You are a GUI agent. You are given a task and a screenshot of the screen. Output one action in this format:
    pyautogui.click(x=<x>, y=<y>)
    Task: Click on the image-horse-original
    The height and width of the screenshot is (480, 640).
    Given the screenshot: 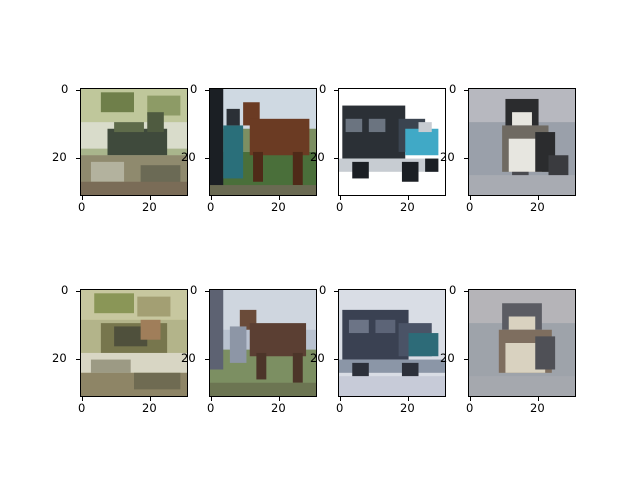 What is the action you would take?
    pyautogui.click(x=263, y=142)
    